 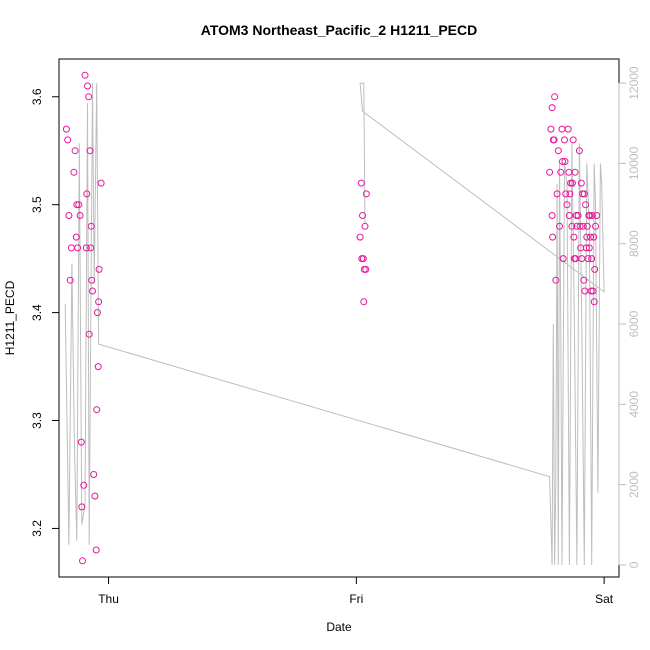 What do you see at coordinates (339, 627) in the screenshot?
I see `x-axis-label: Date` at bounding box center [339, 627].